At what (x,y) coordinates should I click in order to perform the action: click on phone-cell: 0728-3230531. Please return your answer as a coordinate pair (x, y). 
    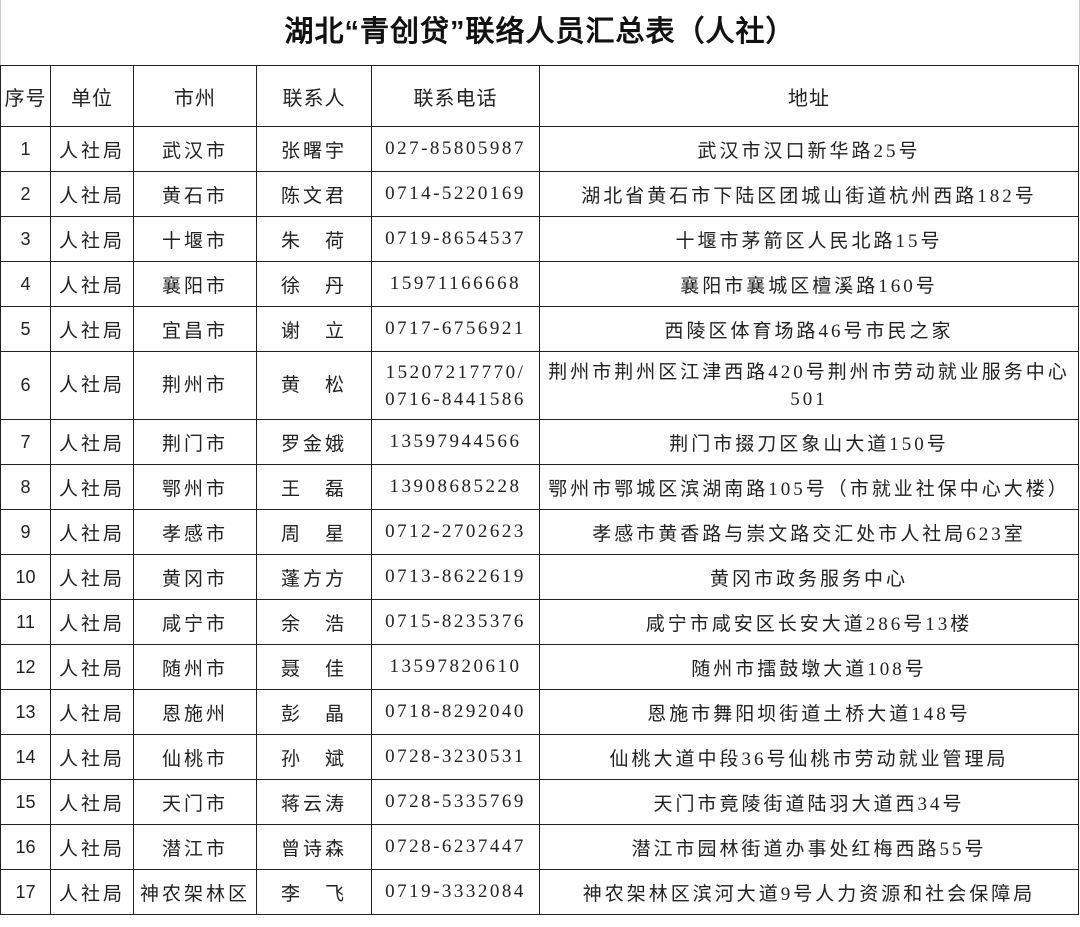
    Looking at the image, I should click on (455, 757).